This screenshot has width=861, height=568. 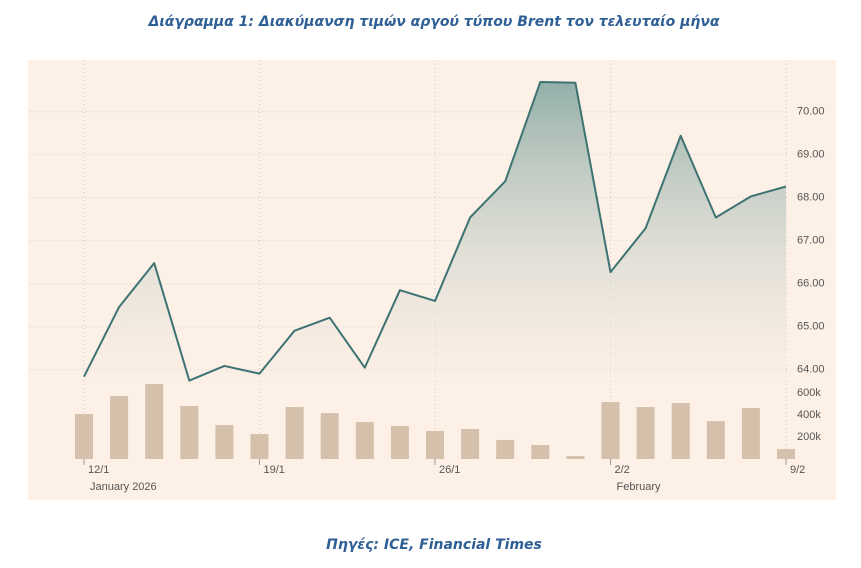 I want to click on y-tick-label: 400k, so click(x=809, y=415).